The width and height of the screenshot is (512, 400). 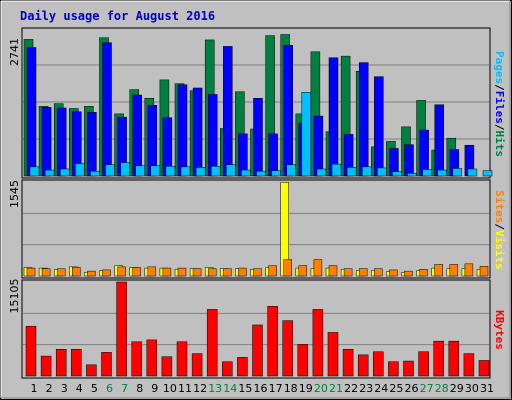 What do you see at coordinates (412, 388) in the screenshot?
I see `x-tick-day-26: 26` at bounding box center [412, 388].